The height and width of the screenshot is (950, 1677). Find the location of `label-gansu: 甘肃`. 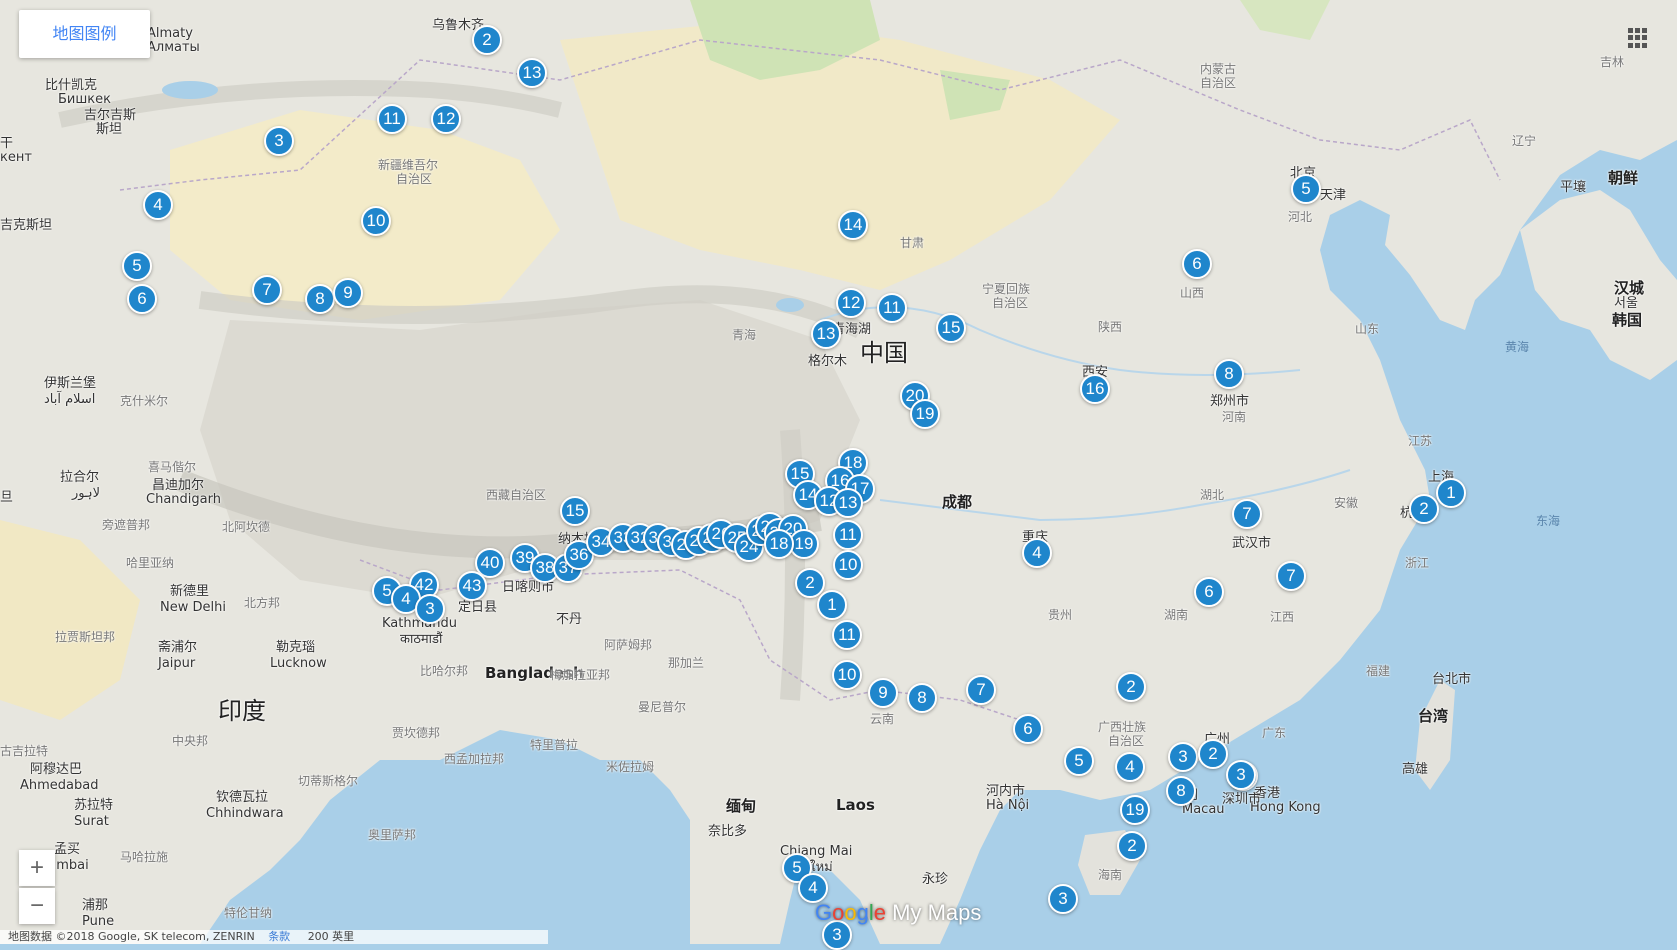

label-gansu: 甘肃 is located at coordinates (912, 243).